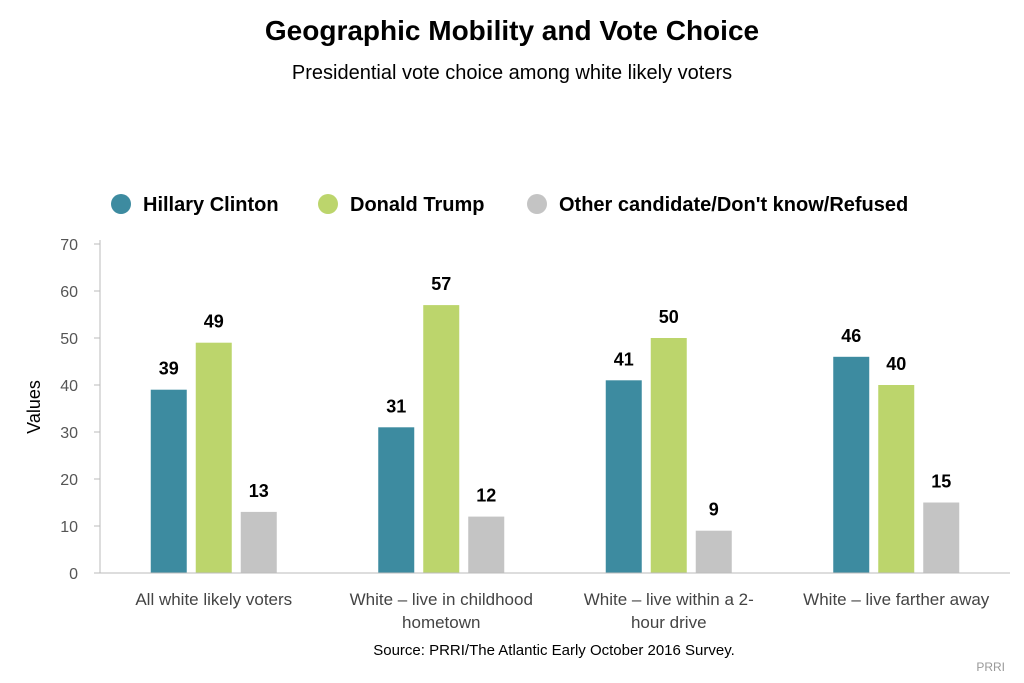 The width and height of the screenshot is (1024, 683). I want to click on y-axis: 0 10 20 30 40 50 60 70, so click(80, 410).